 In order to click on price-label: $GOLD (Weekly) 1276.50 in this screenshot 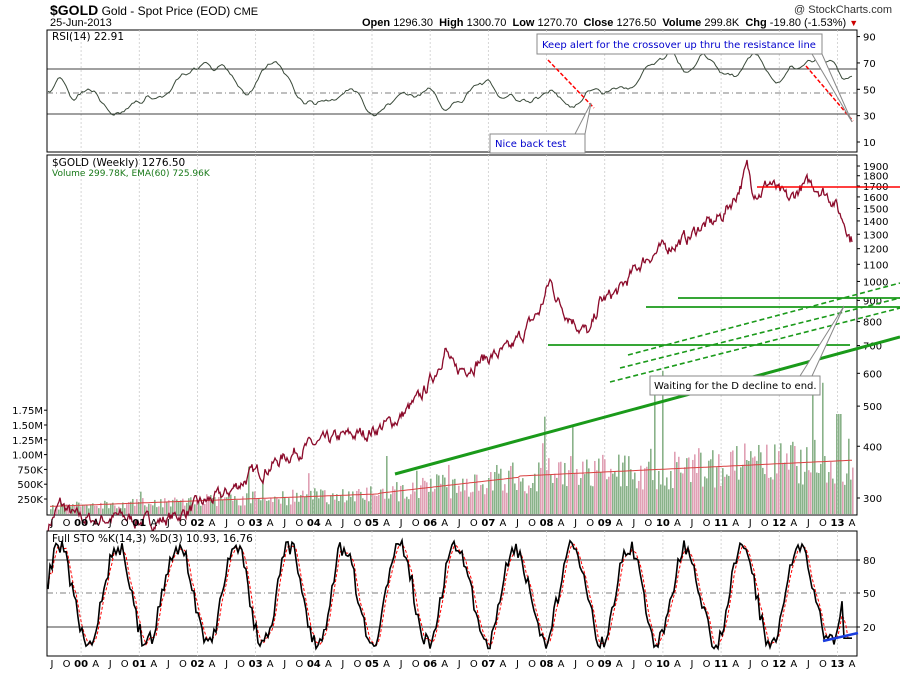, I will do `click(118, 163)`.